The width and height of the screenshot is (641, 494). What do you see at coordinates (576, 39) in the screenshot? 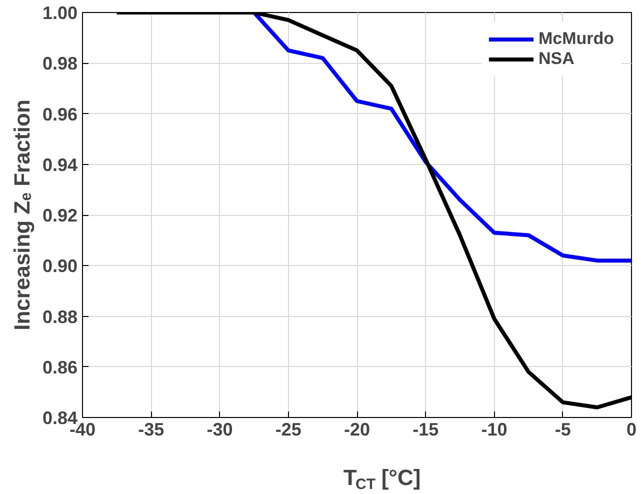
I see `legend-label: McMurdo` at bounding box center [576, 39].